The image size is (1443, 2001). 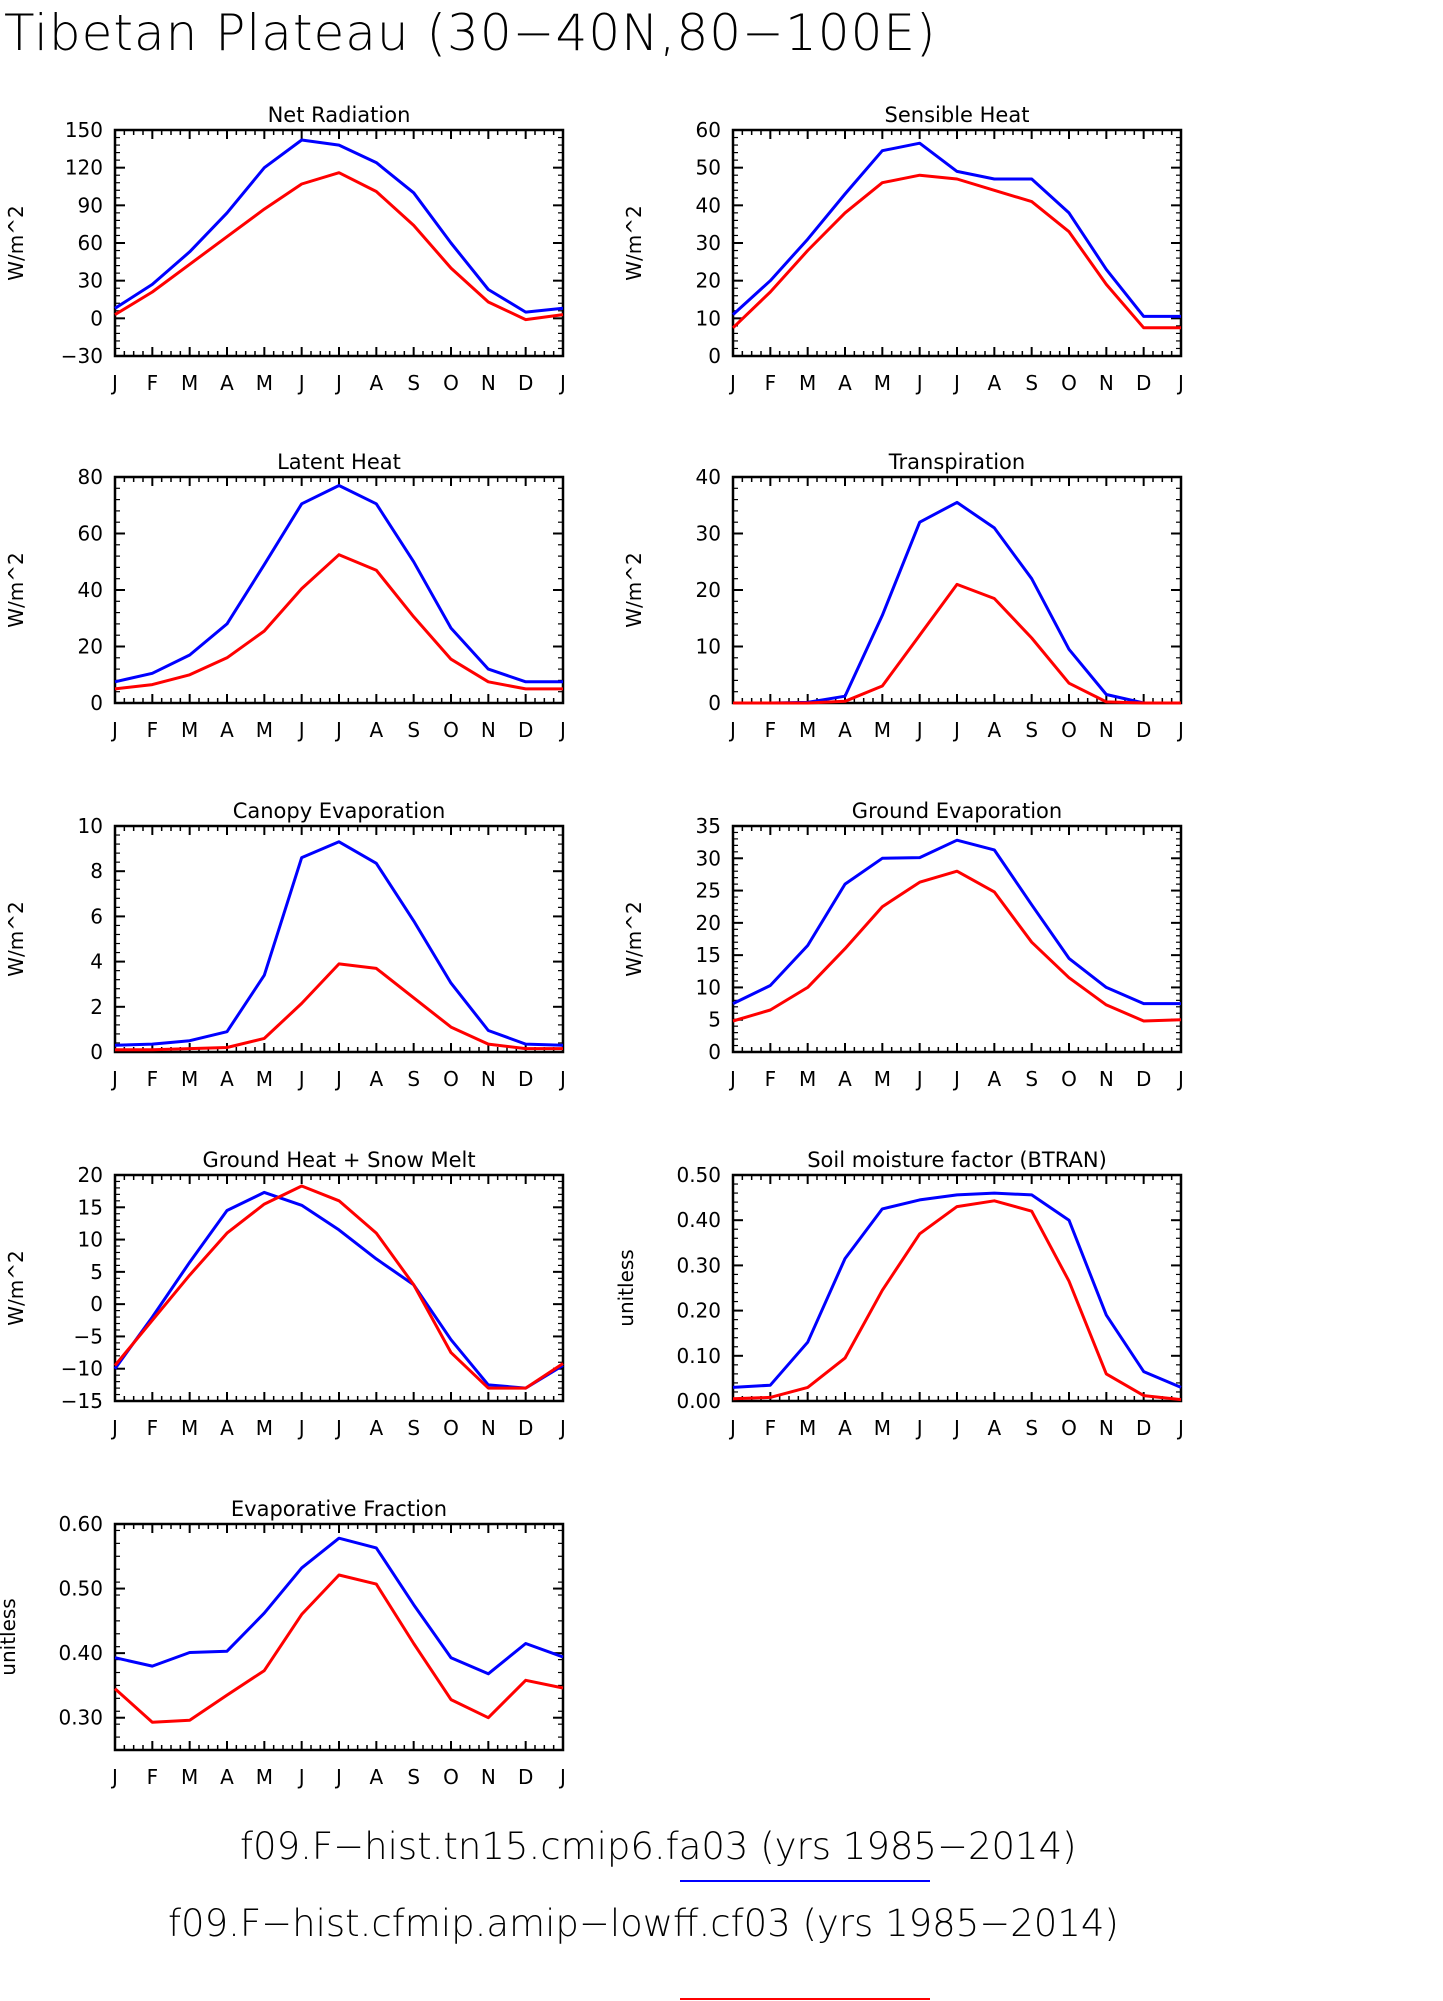 I want to click on y-tick-label: 5, so click(x=96, y=1272).